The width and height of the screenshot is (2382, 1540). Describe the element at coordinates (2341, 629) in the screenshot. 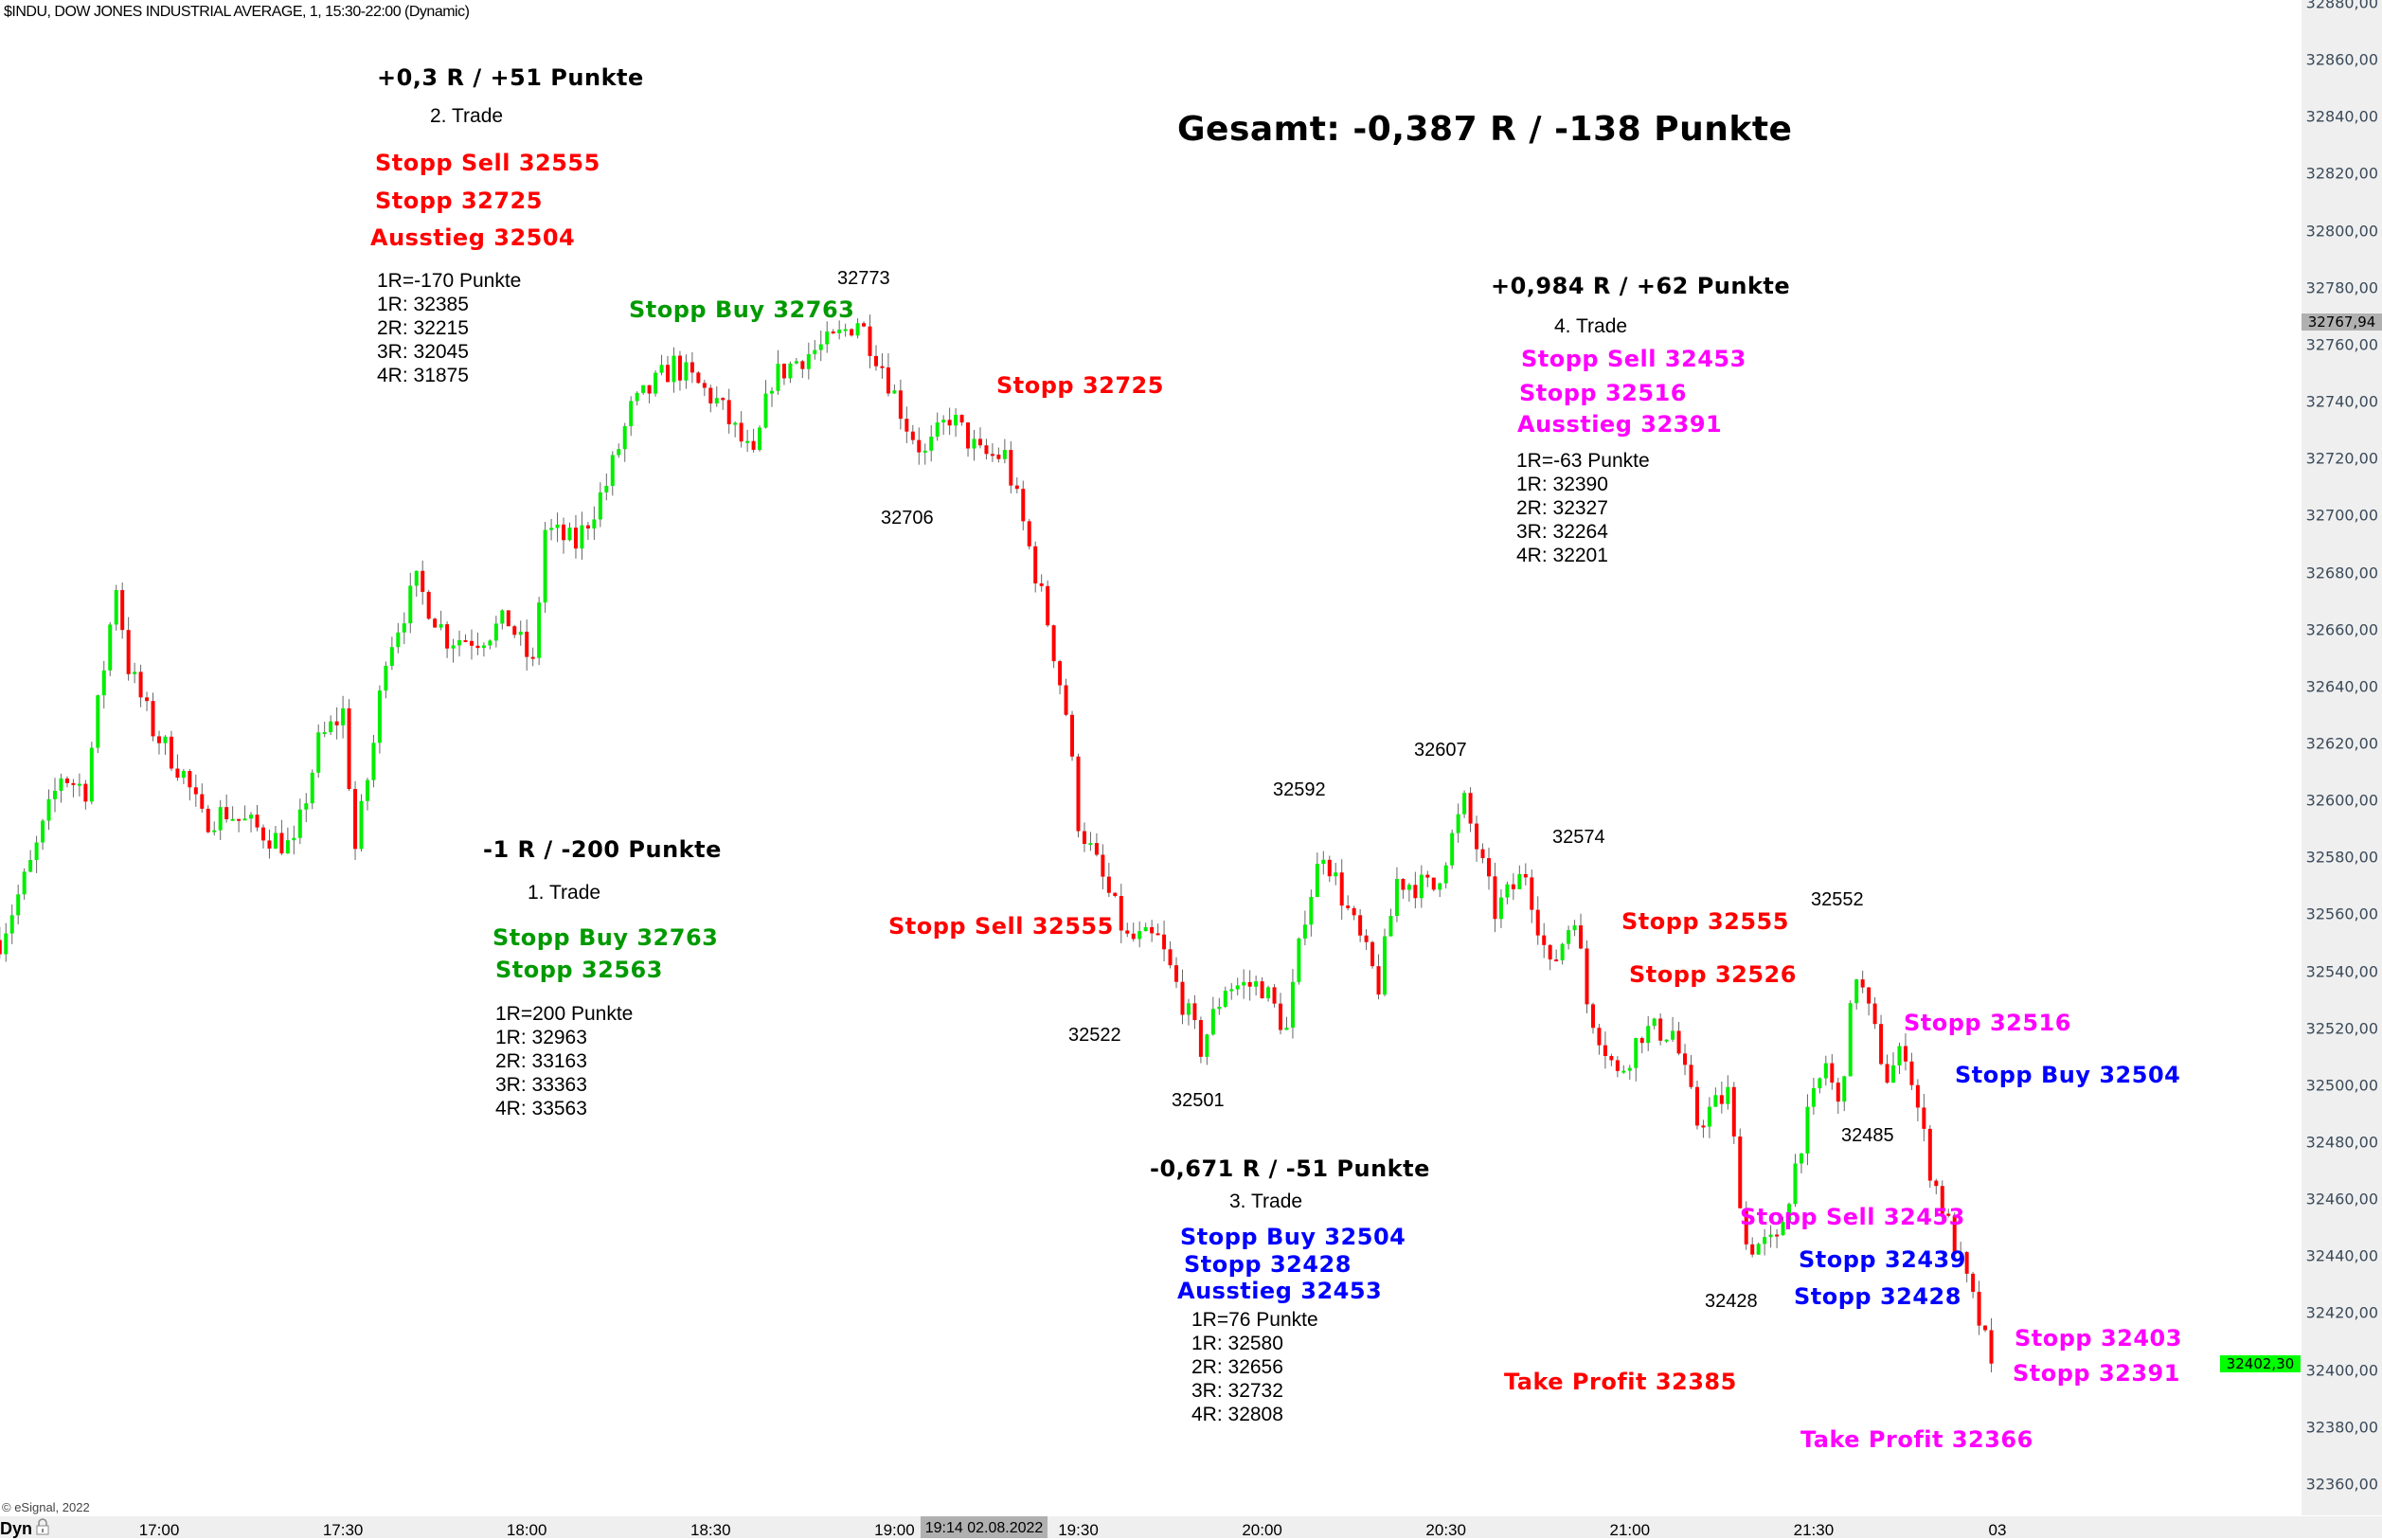

I see `y-tick-label: 32660,00` at that location.